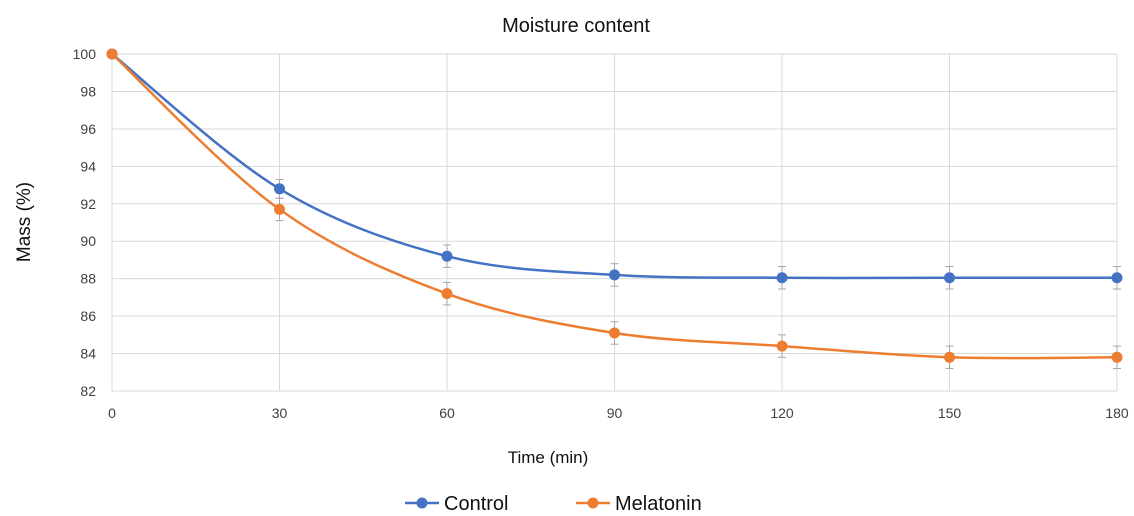  What do you see at coordinates (593, 503) in the screenshot?
I see `legend-marker-melatonin` at bounding box center [593, 503].